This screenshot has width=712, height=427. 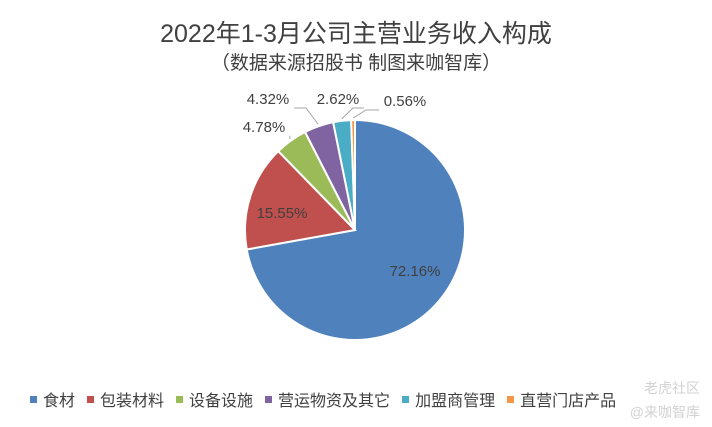 I want to click on legend-item-5: 加盟商管理, so click(x=448, y=399).